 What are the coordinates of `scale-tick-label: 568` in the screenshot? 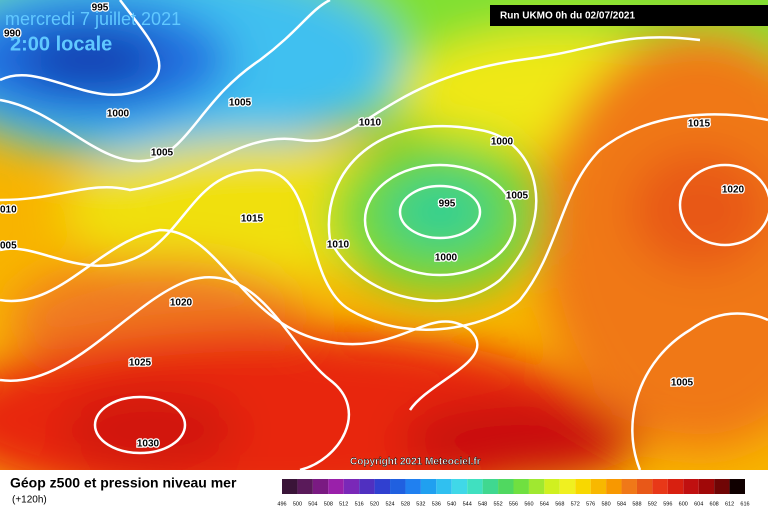 It's located at (559, 504).